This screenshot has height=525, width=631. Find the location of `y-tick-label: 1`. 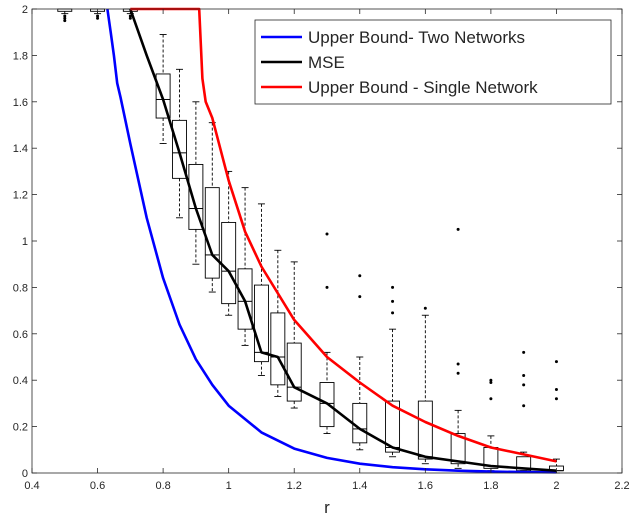

y-tick-label: 1 is located at coordinates (25, 242).